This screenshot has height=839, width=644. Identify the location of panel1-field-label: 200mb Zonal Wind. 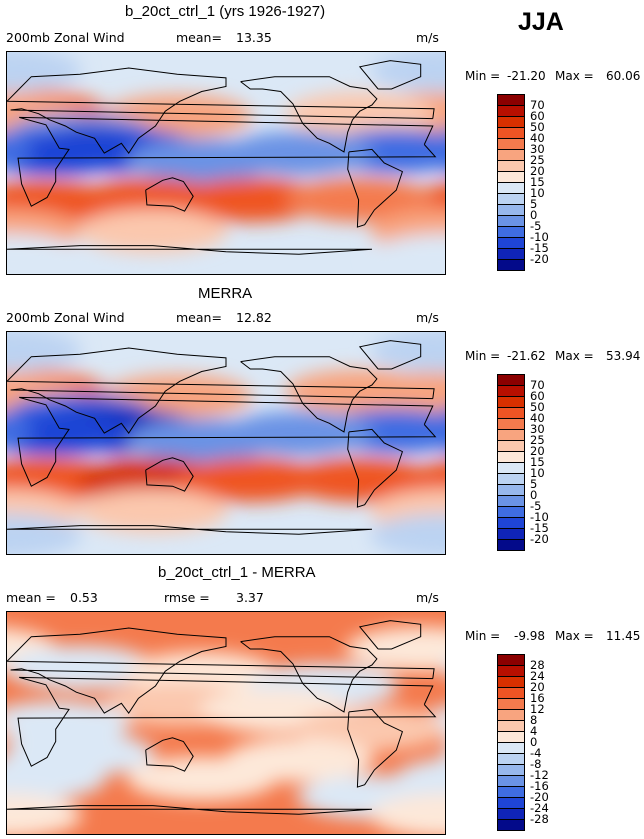
(65, 37).